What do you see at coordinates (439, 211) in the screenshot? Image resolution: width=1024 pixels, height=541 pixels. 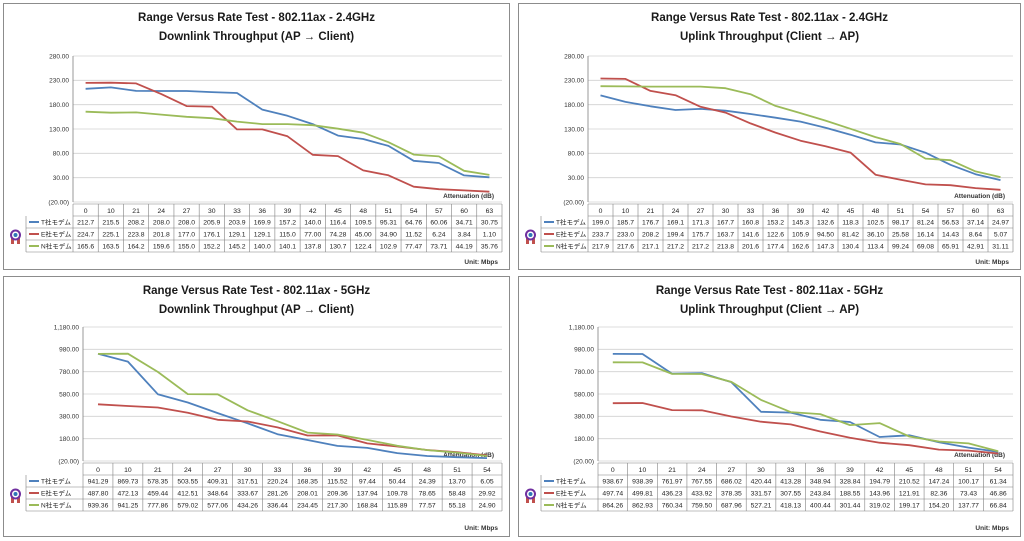 I see `x-tick-label: 57` at bounding box center [439, 211].